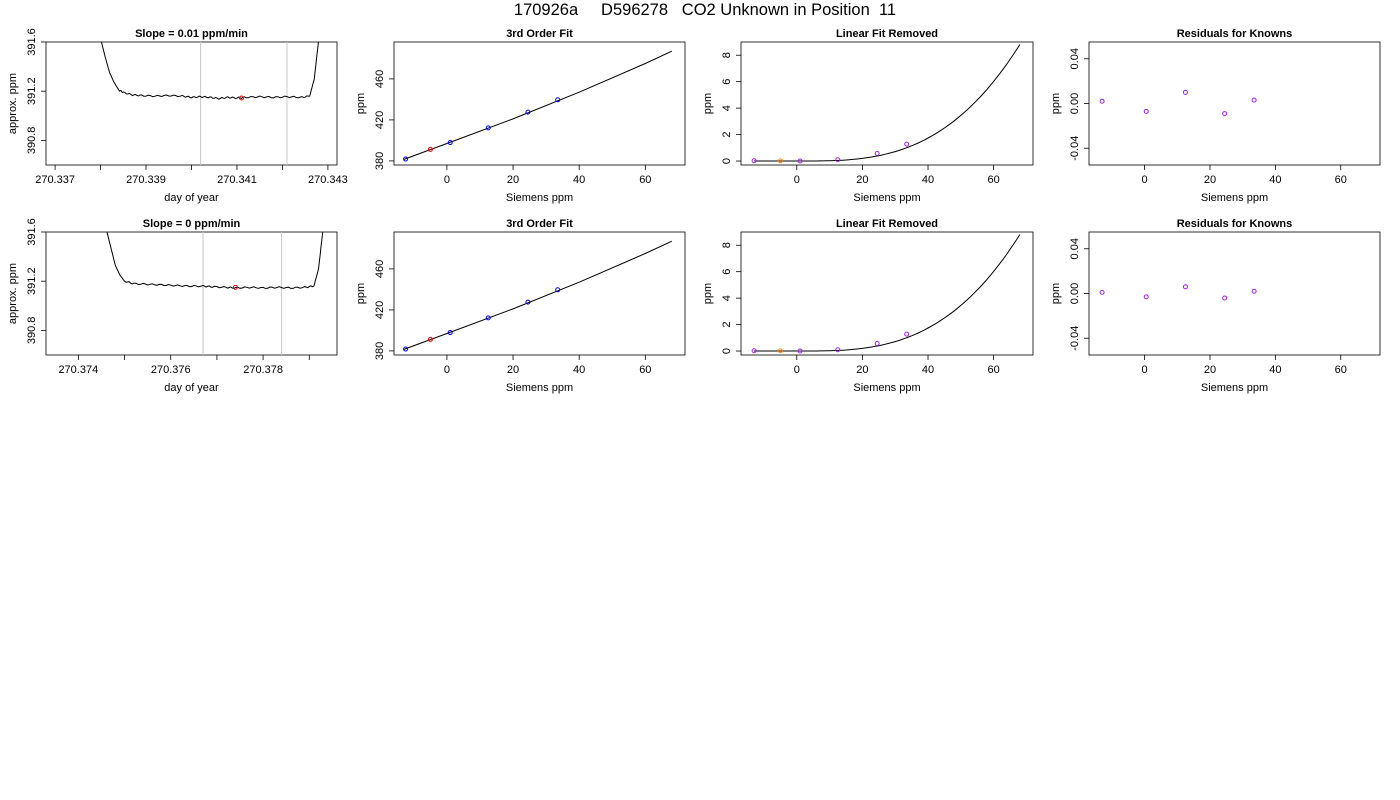  I want to click on y-tick-label: 390.8, so click(32, 331).